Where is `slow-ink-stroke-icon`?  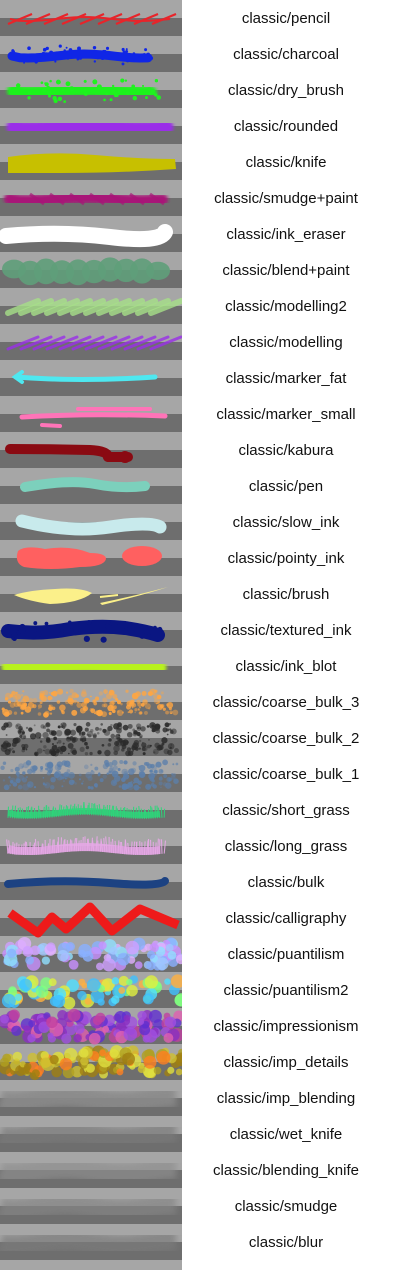 slow-ink-stroke-icon is located at coordinates (91, 525).